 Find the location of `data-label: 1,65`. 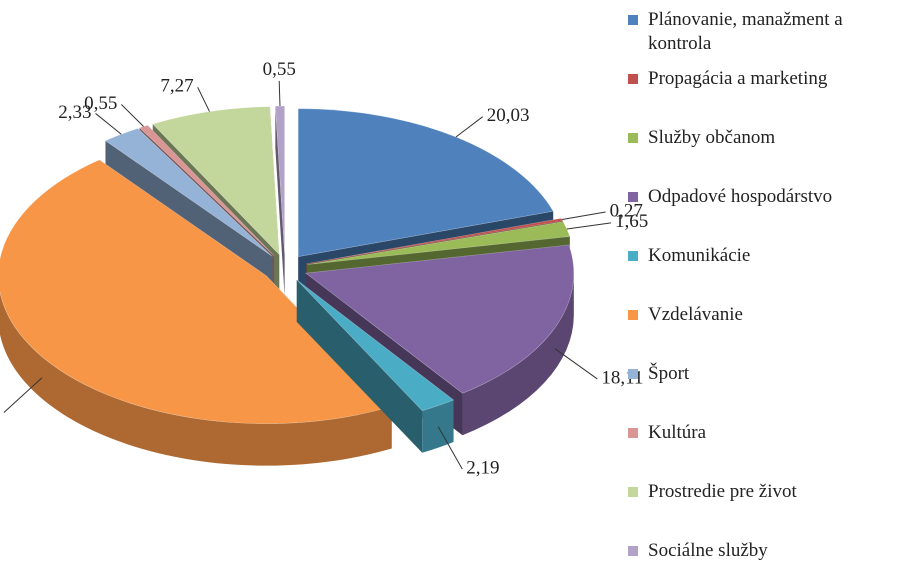

data-label: 1,65 is located at coordinates (631, 221).